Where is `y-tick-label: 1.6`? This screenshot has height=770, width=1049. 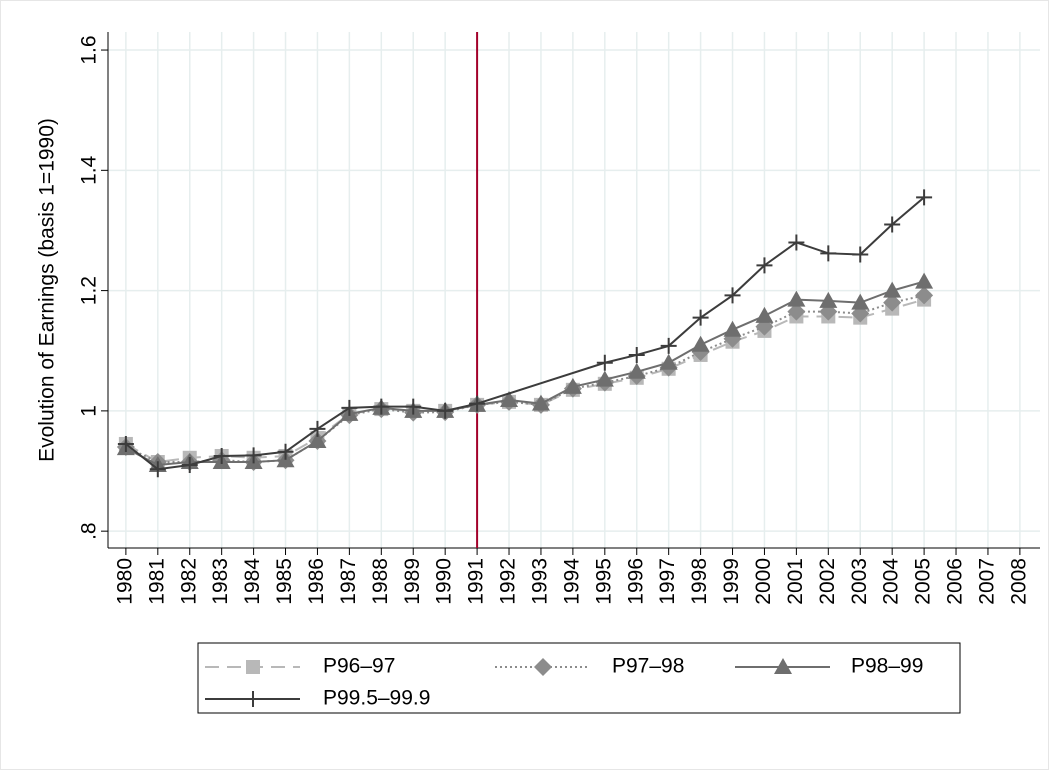 y-tick-label: 1.6 is located at coordinates (89, 49).